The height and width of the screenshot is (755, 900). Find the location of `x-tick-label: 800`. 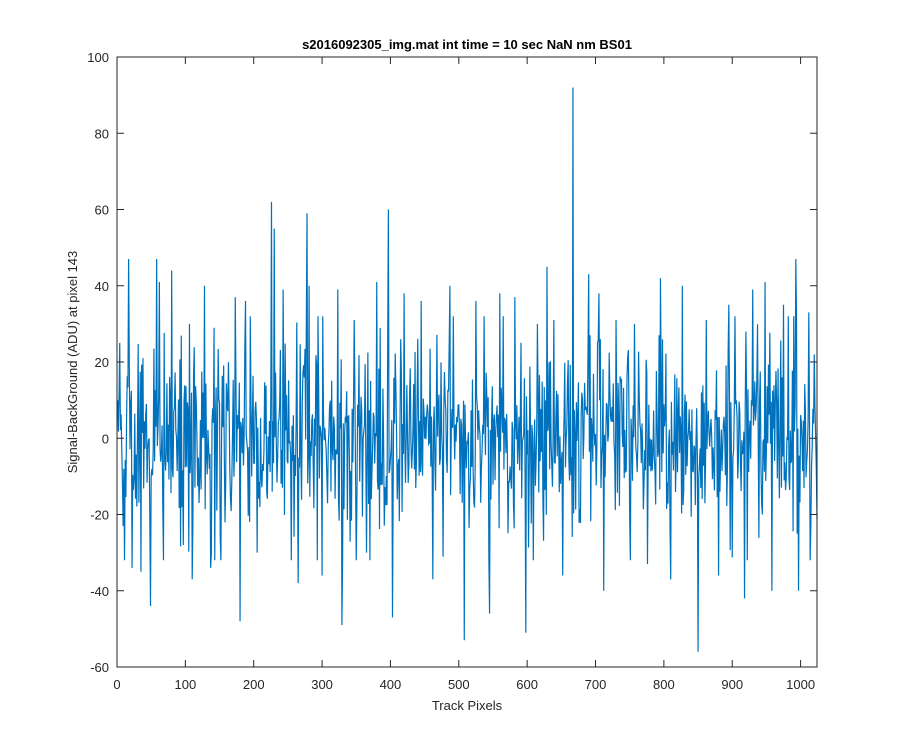

x-tick-label: 800 is located at coordinates (664, 684).